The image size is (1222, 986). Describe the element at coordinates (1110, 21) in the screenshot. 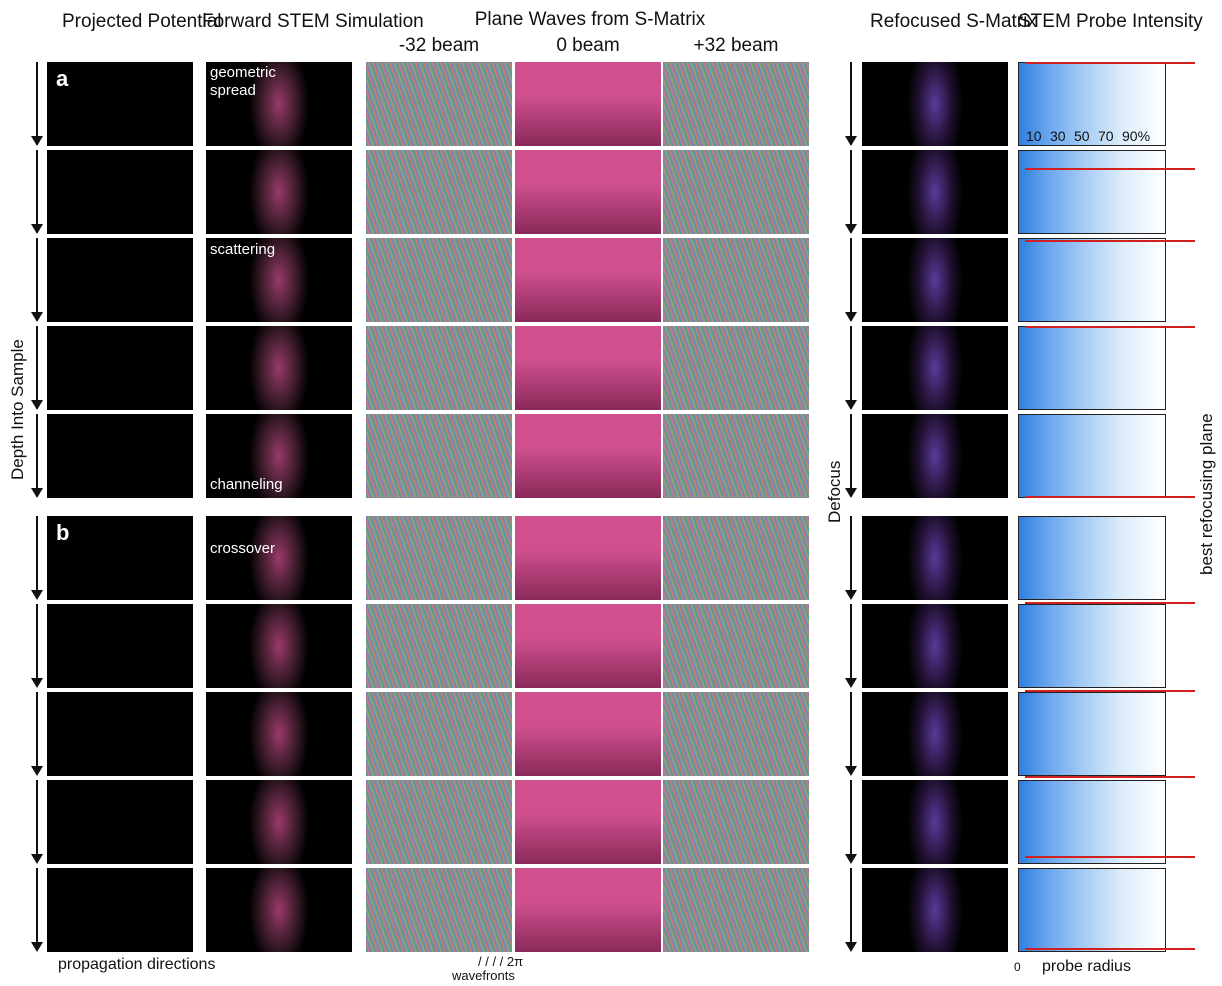

I see `header-stem-probe: STEM Probe Intensity` at that location.